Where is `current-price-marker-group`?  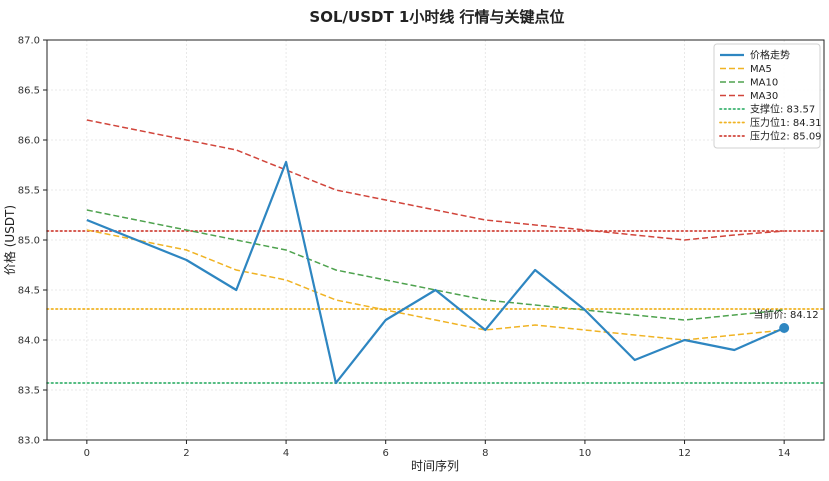 current-price-marker-group is located at coordinates (784, 328).